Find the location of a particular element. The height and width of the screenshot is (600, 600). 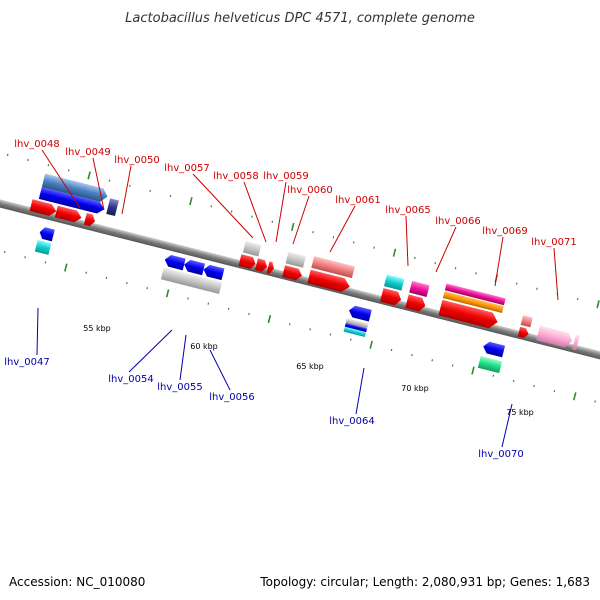

gene-forward-orange is located at coordinates (473, 302).